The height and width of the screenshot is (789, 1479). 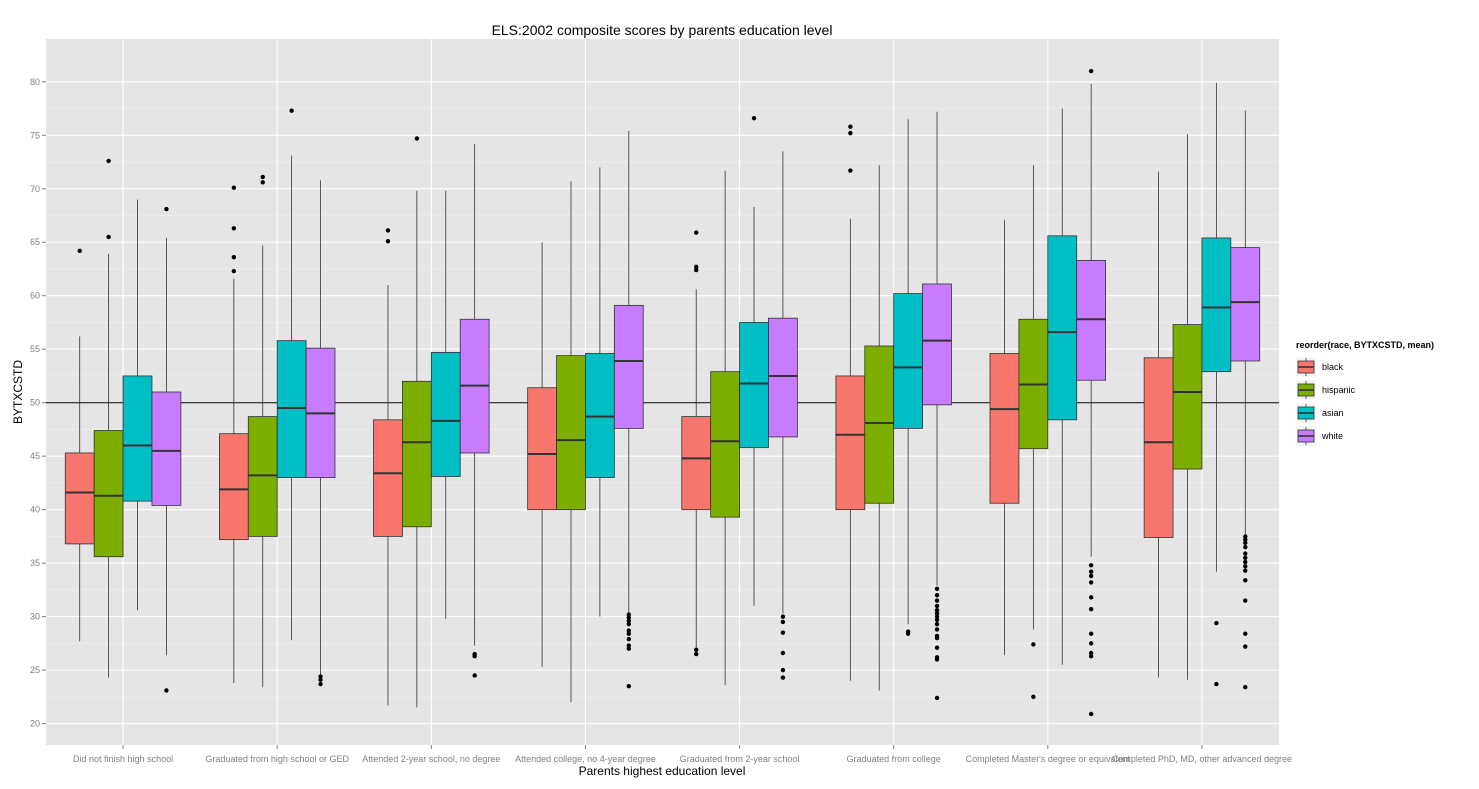 I want to click on y-tick-label: 75, so click(x=35, y=135).